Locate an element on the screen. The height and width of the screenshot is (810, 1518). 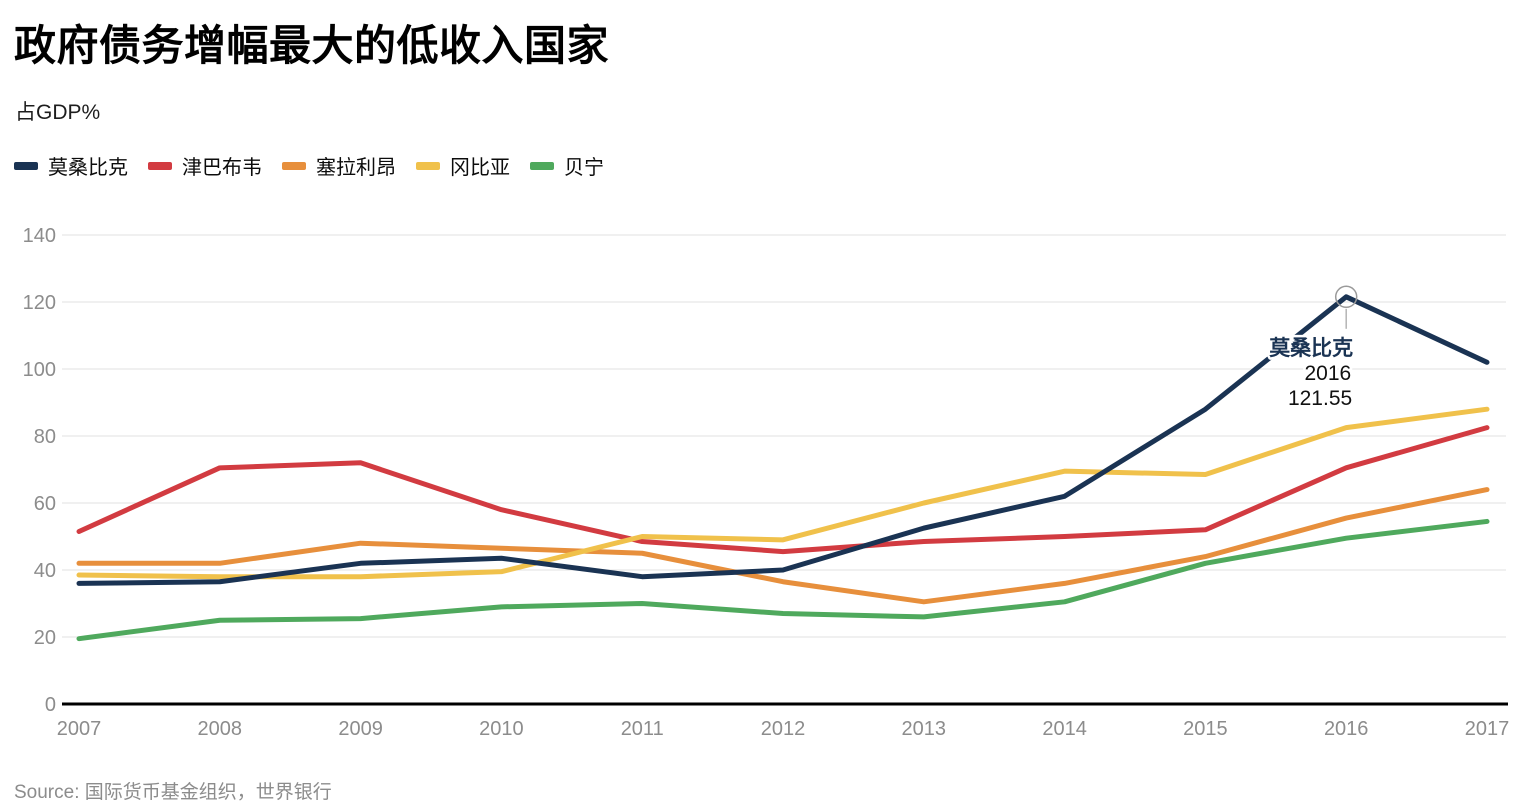
legend: 莫桑比克 津巴布韦 塞拉利昂 冈比亚 贝宁 is located at coordinates (309, 165).